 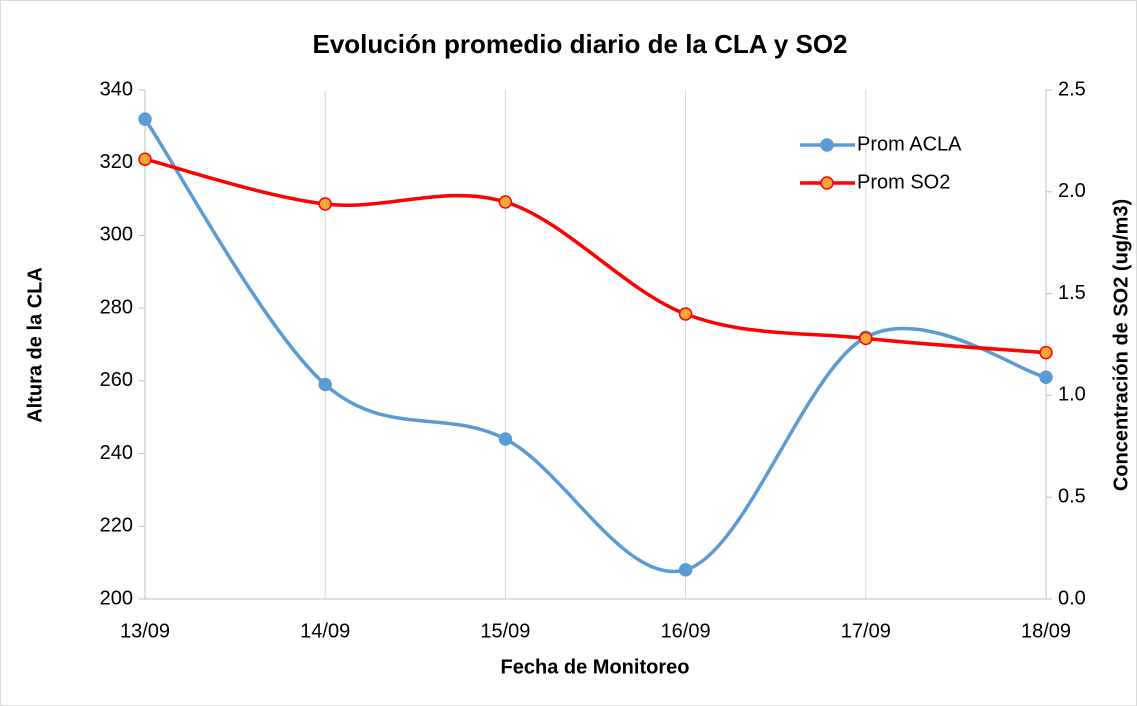 I want to click on legend-label: Prom ACLA, so click(x=909, y=144).